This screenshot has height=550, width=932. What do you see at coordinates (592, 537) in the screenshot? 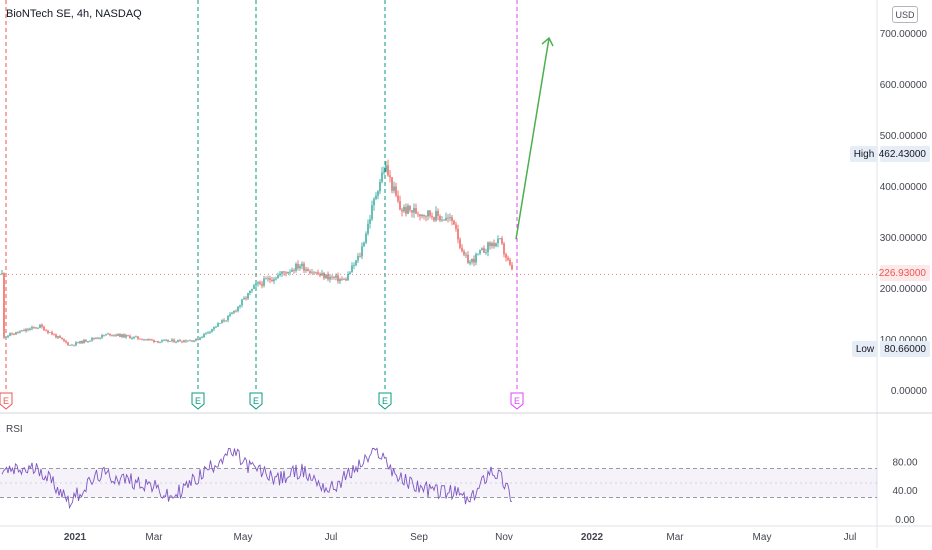
I see `time-axis-label: 2022` at bounding box center [592, 537].